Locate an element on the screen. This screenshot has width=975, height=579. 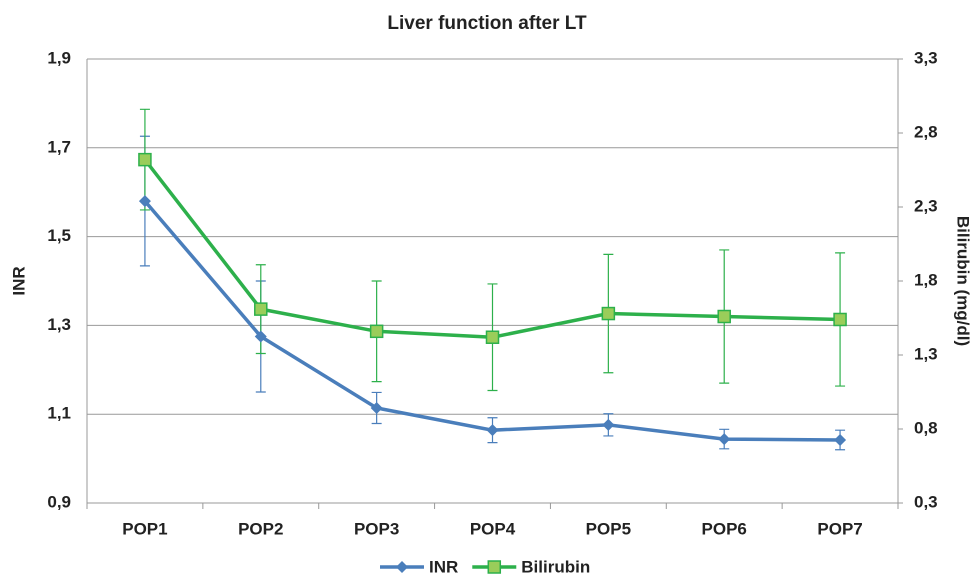
y2-tick-label: 2,3 is located at coordinates (926, 205).